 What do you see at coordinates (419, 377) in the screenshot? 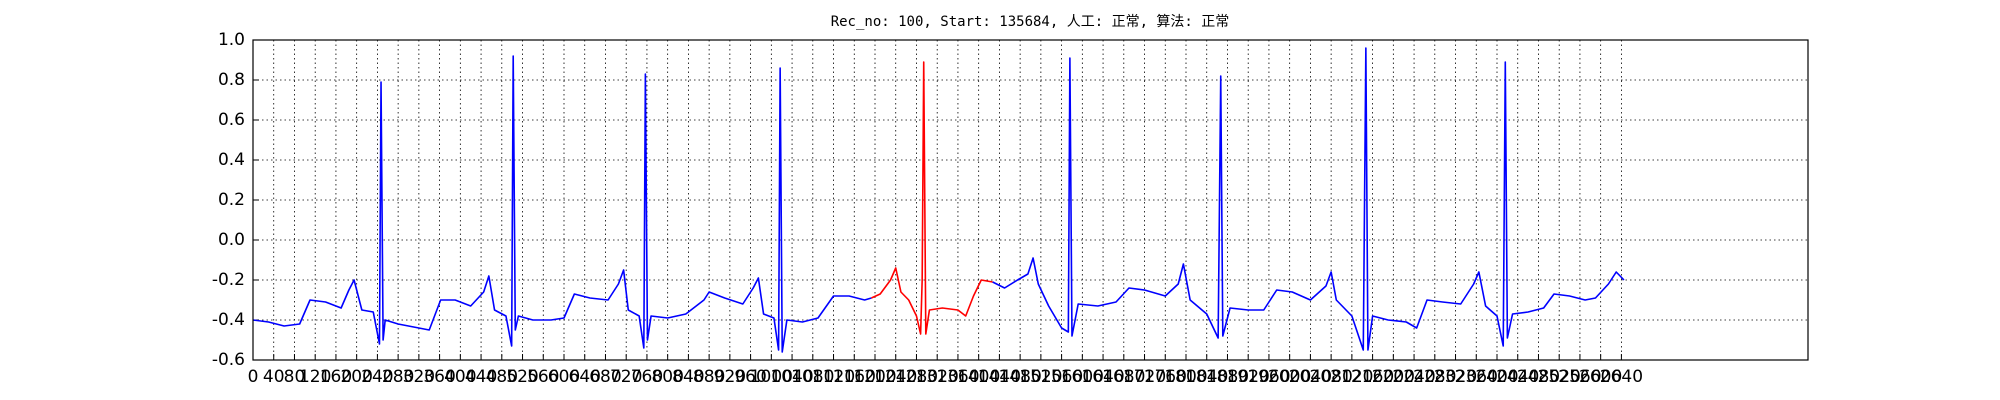
I see `x-tick-label: 320` at bounding box center [419, 377].